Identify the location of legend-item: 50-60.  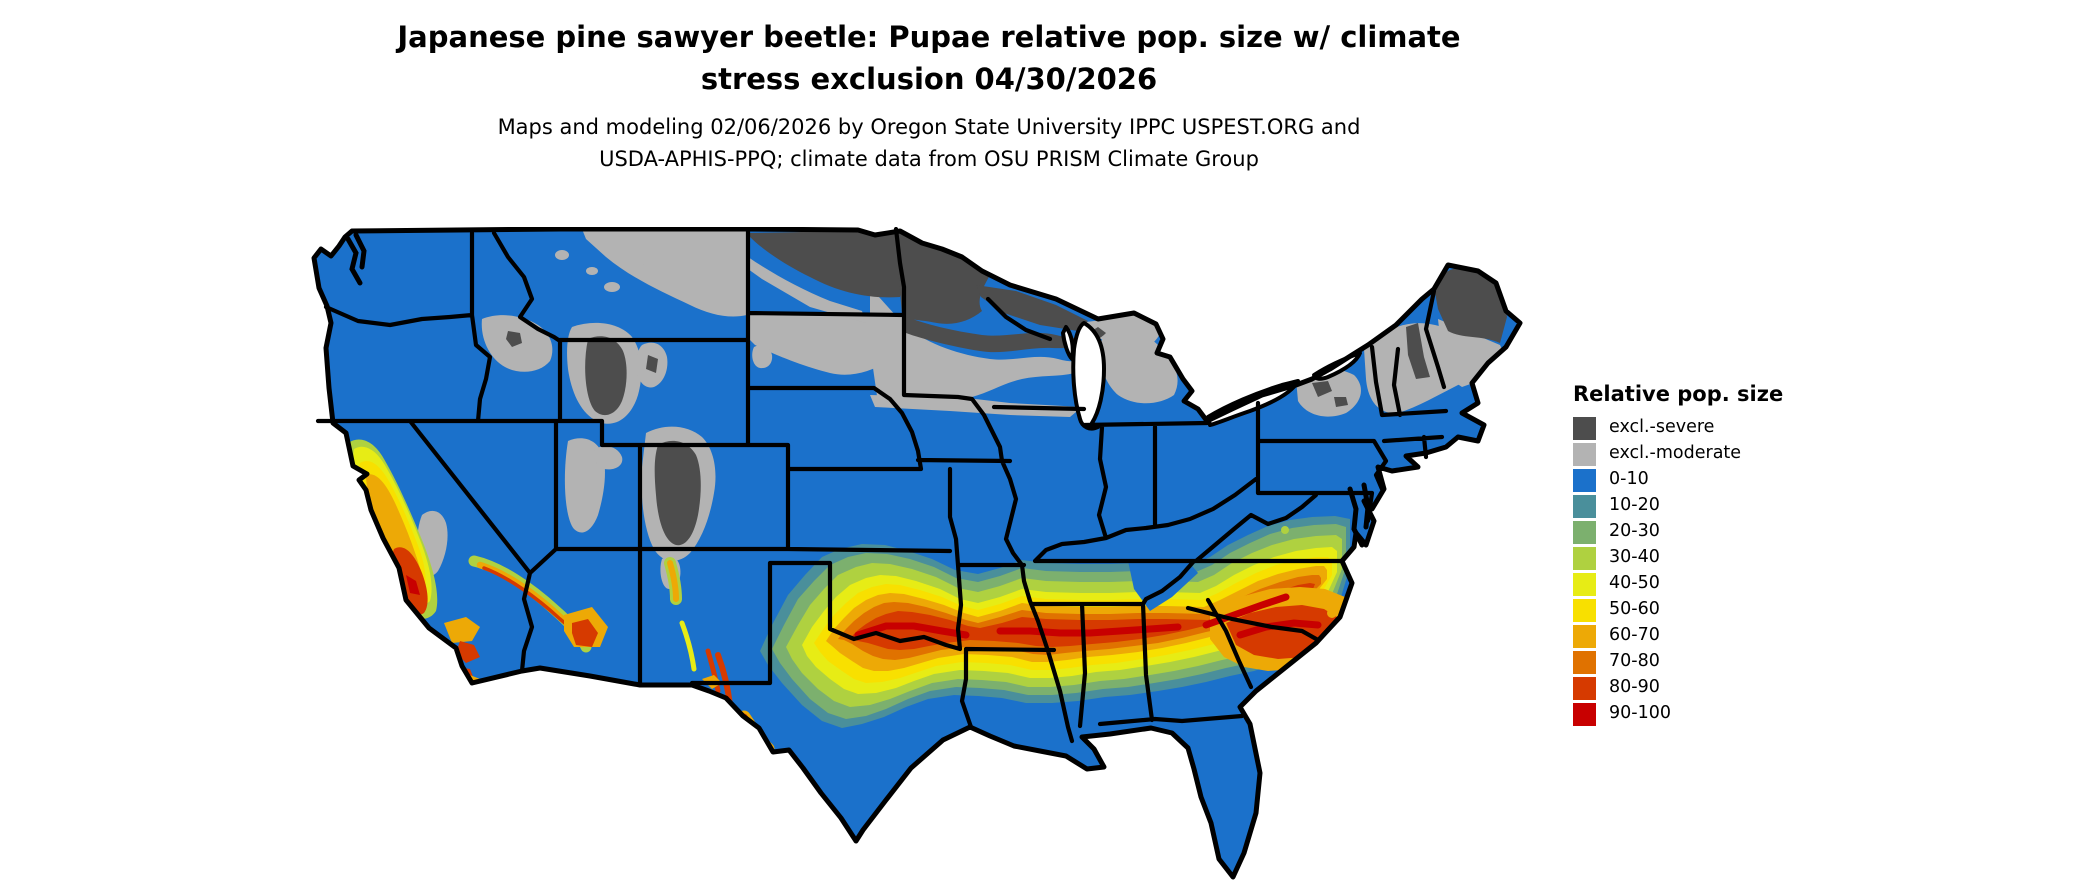
(1693, 610).